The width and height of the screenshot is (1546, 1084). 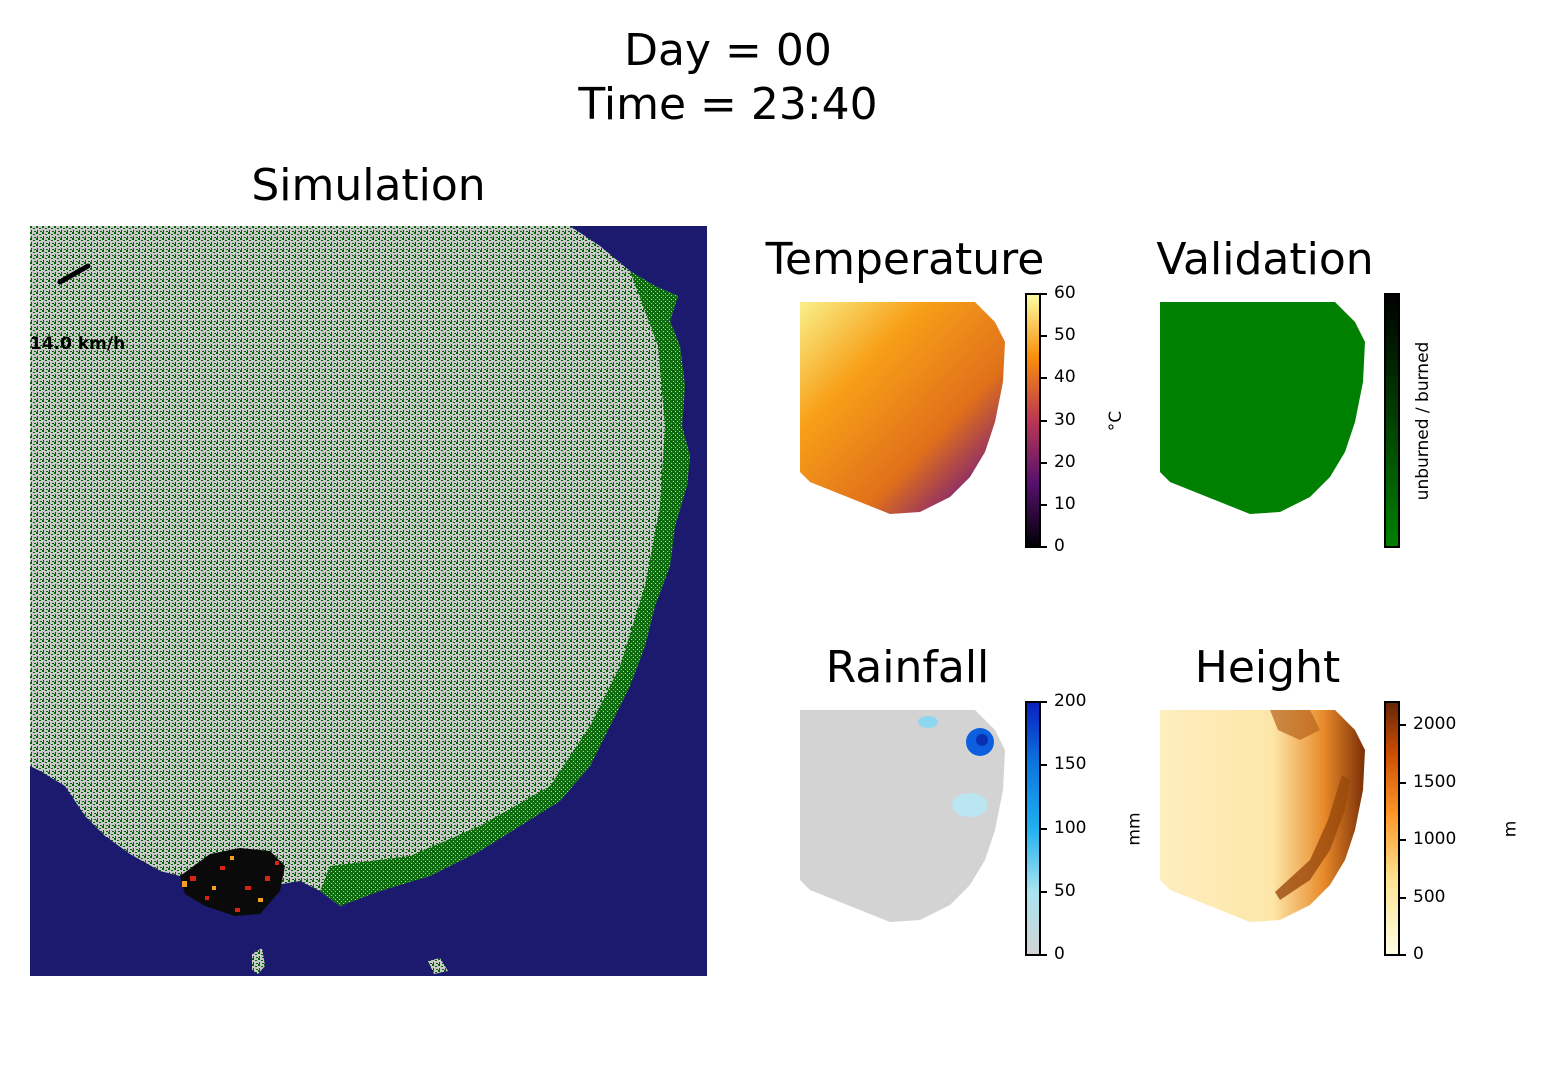 What do you see at coordinates (1134, 829) in the screenshot?
I see `rainfall-unit-label: mm` at bounding box center [1134, 829].